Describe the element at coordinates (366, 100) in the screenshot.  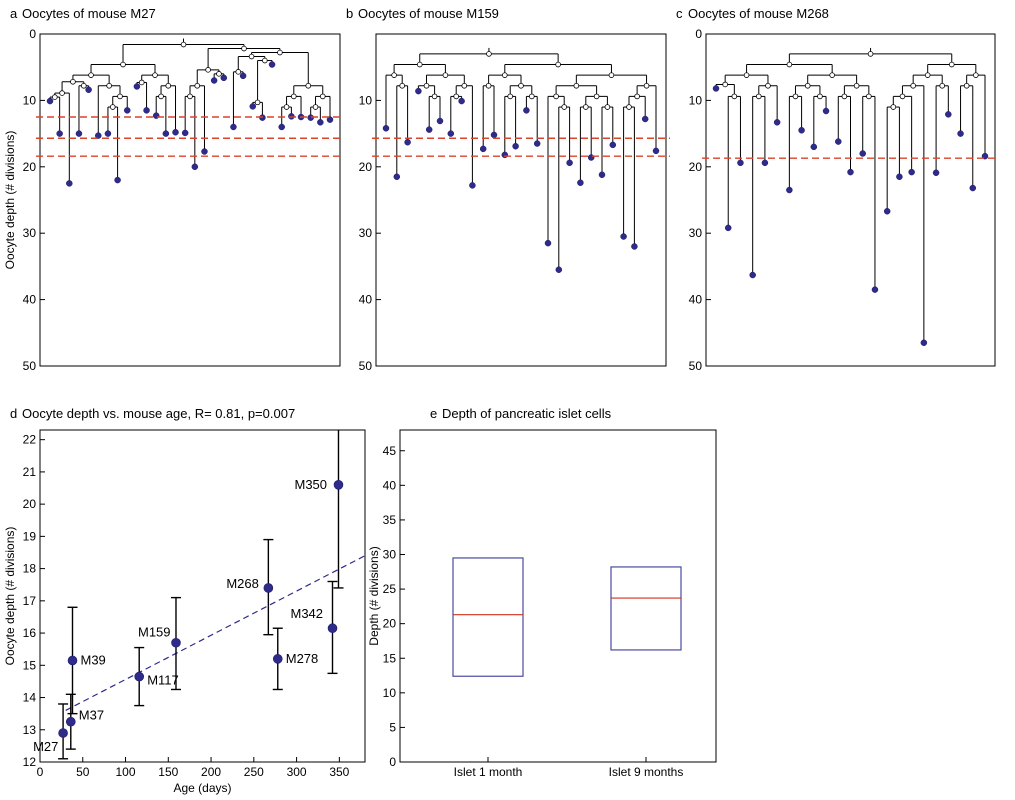
I see `y-tick-label: 10` at that location.